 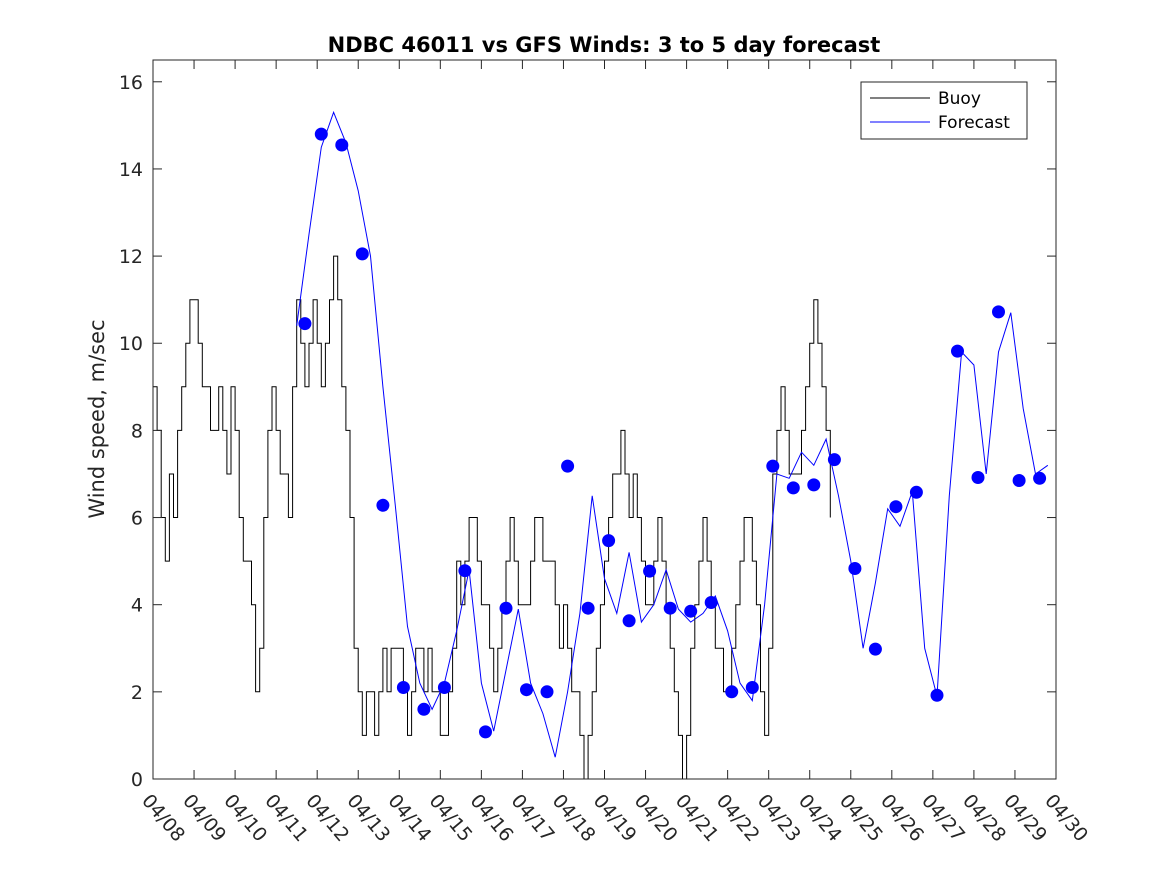 I want to click on x-tick-label: 04/14, so click(x=409, y=818).